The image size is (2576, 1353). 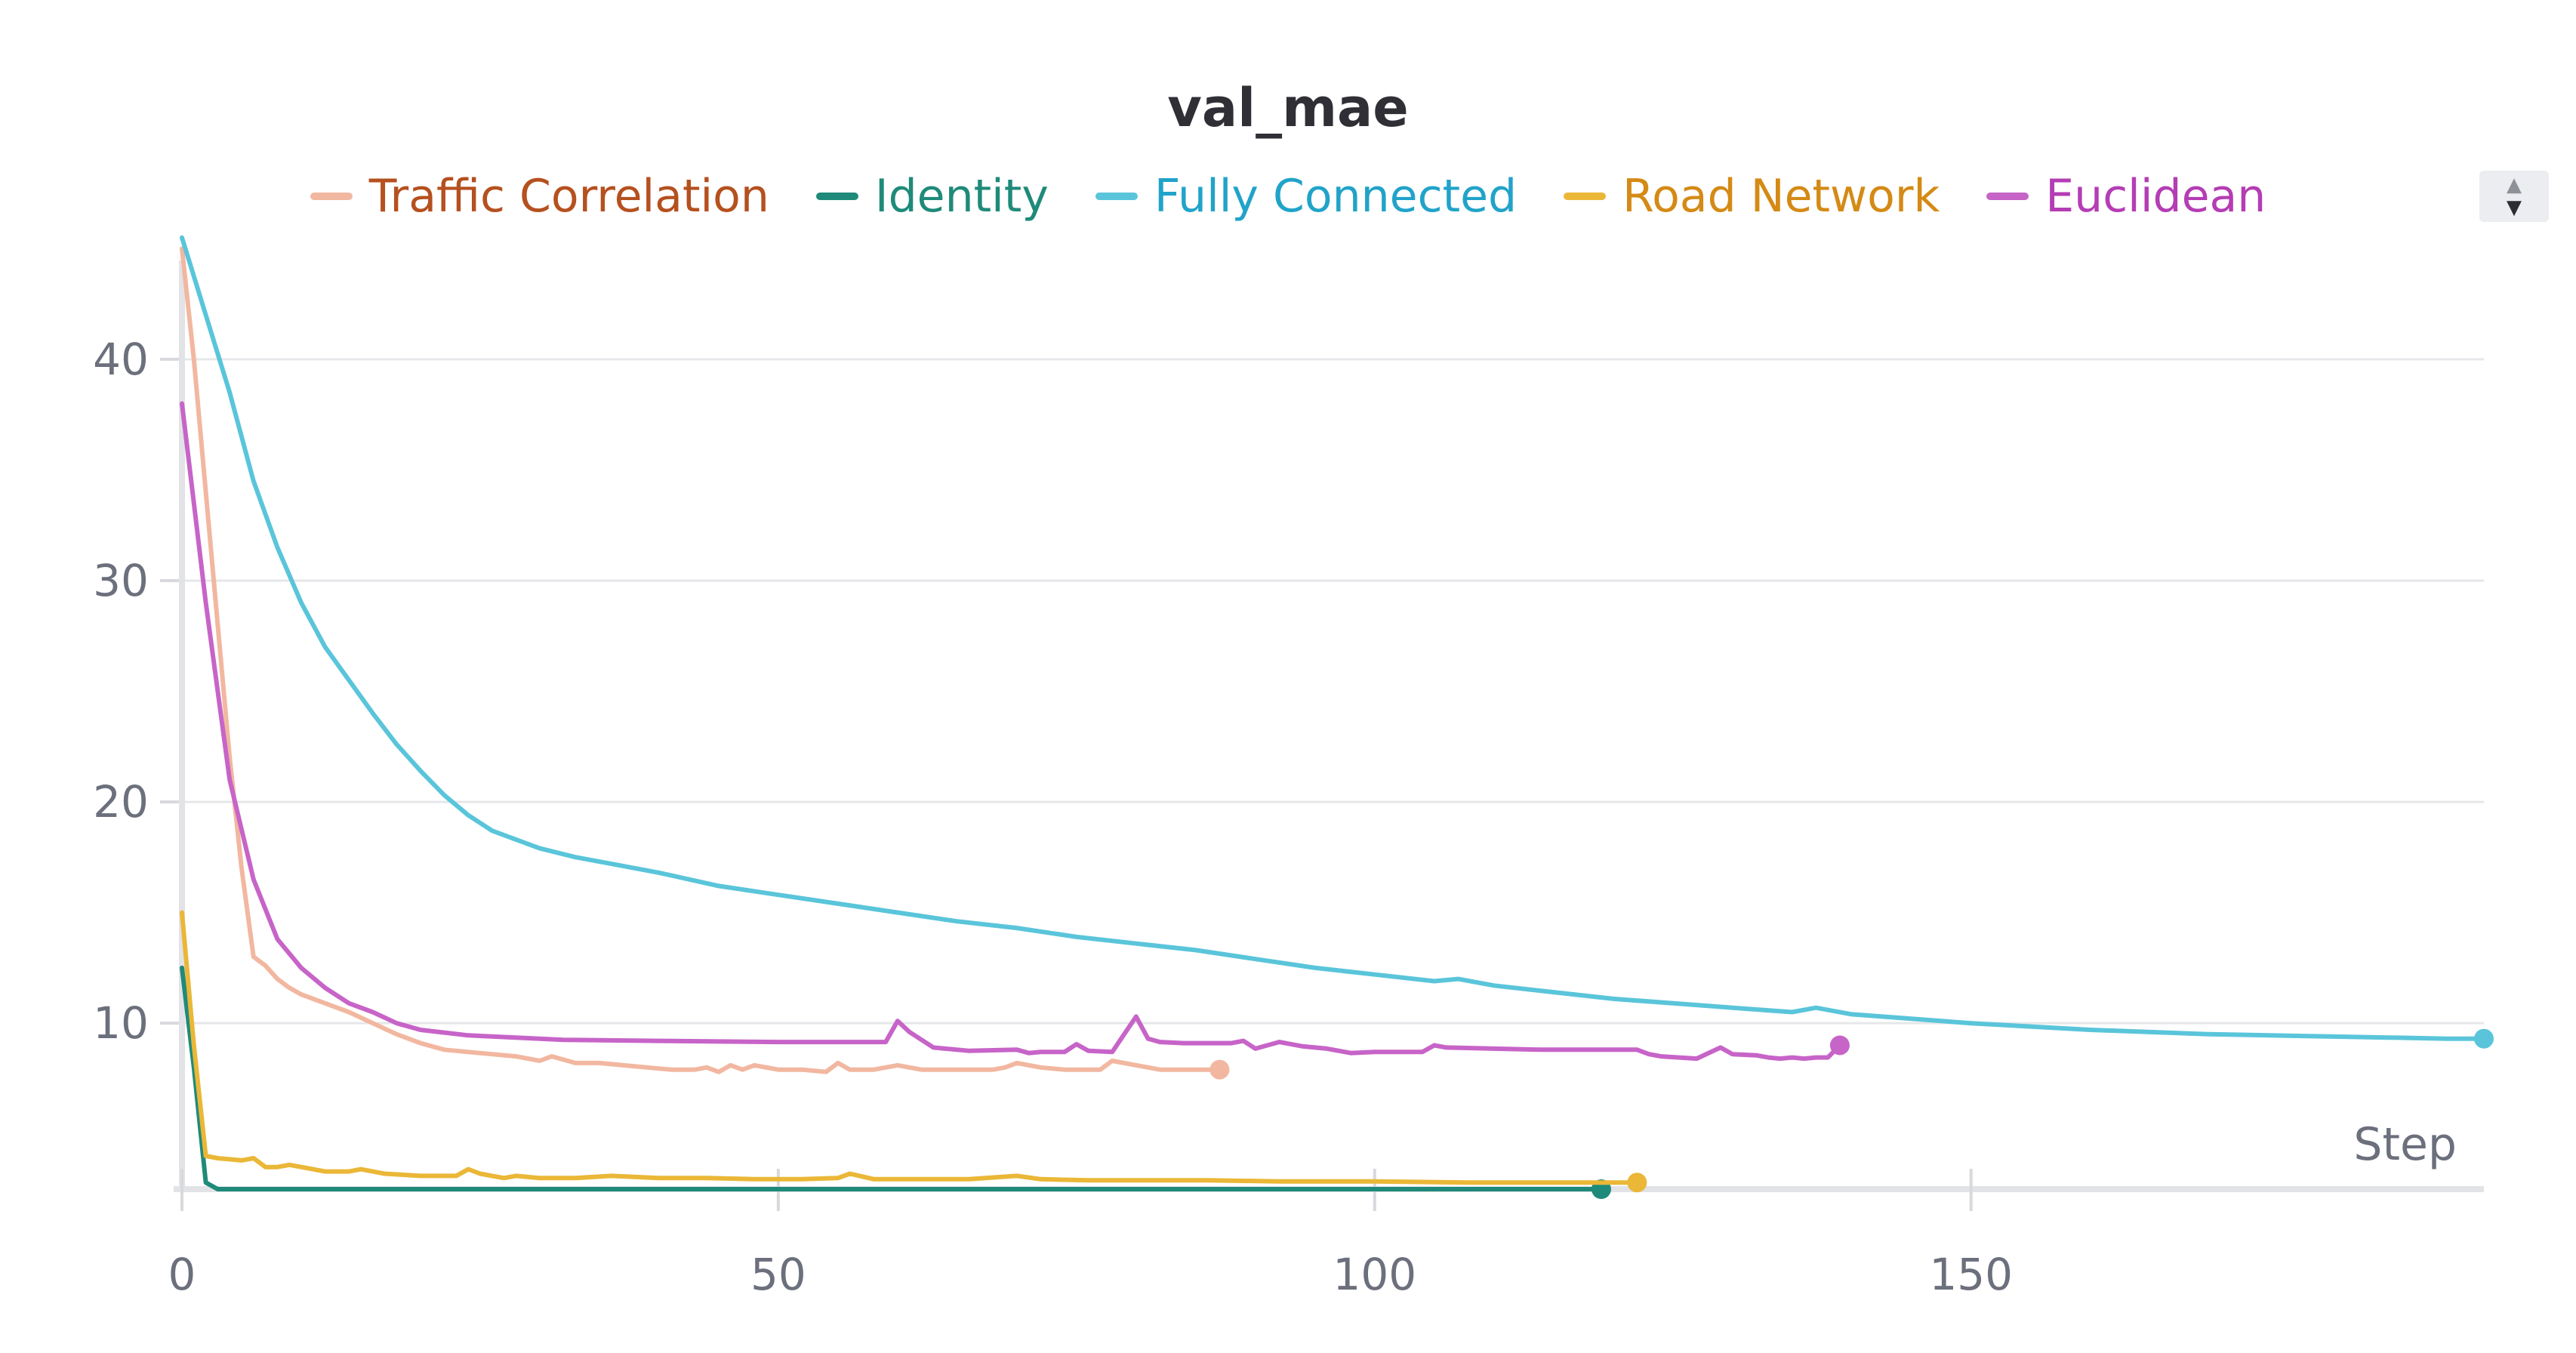 I want to click on legend-label: Traffic Correlation, so click(x=568, y=196).